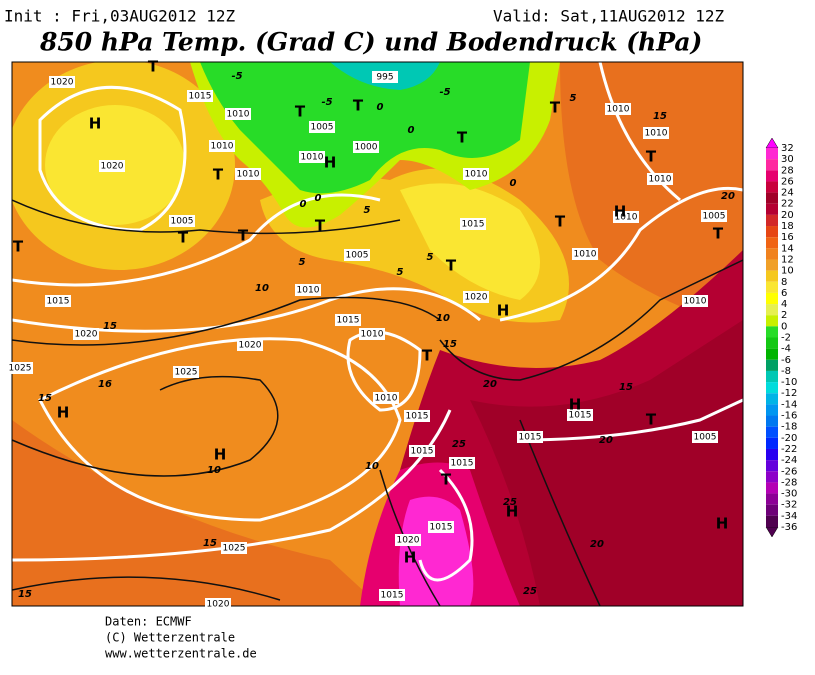 This screenshot has height=675, width=815. Describe the element at coordinates (786, 349) in the screenshot. I see `colorbar-label: -4` at that location.